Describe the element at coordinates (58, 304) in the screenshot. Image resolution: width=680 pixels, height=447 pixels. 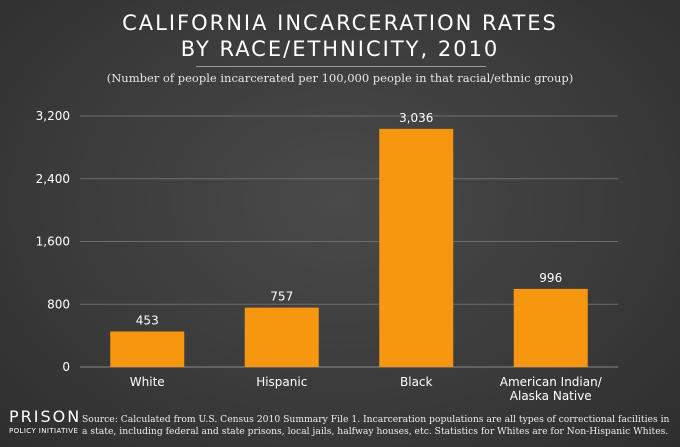
I see `y-tick-label: 800` at that location.